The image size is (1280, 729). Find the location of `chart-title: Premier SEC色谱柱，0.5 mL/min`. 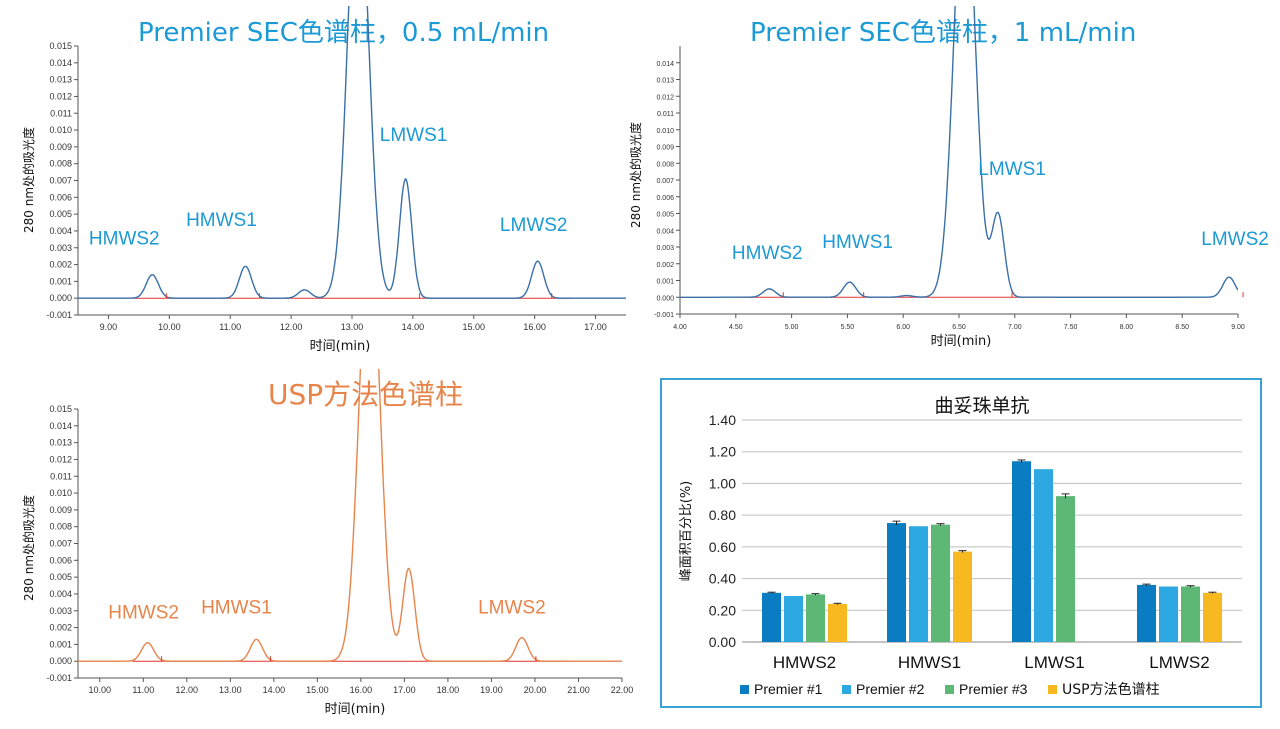

chart-title: Premier SEC色谱柱，0.5 mL/min is located at coordinates (344, 33).